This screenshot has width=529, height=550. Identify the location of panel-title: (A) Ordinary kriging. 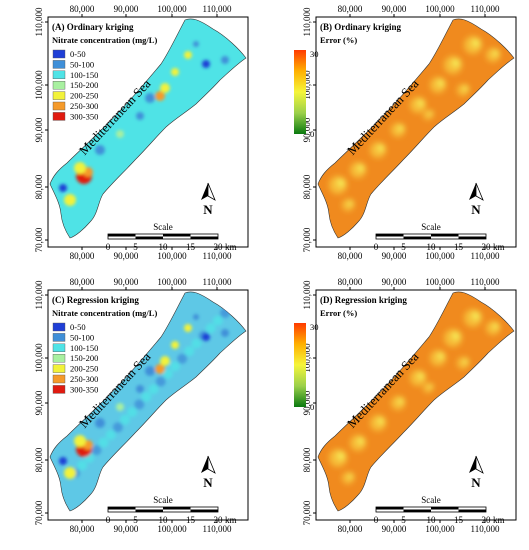
(93, 27).